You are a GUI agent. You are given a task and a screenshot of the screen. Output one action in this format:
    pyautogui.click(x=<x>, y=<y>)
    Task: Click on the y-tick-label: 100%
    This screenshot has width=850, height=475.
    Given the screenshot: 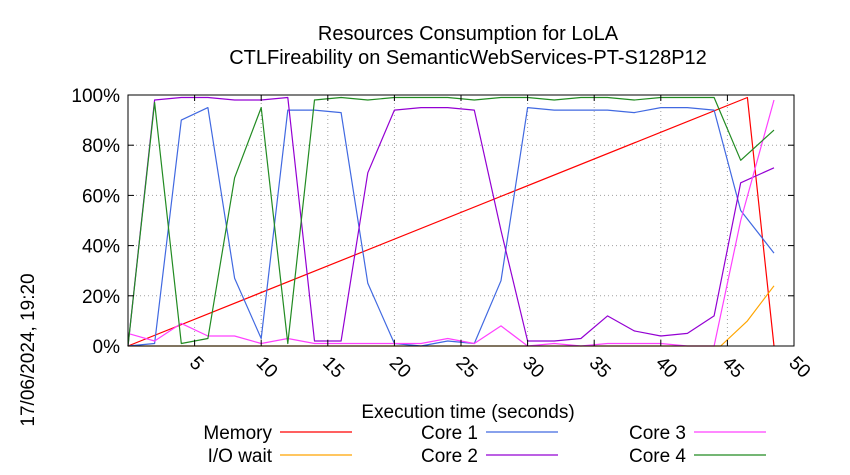 What is the action you would take?
    pyautogui.click(x=95, y=96)
    